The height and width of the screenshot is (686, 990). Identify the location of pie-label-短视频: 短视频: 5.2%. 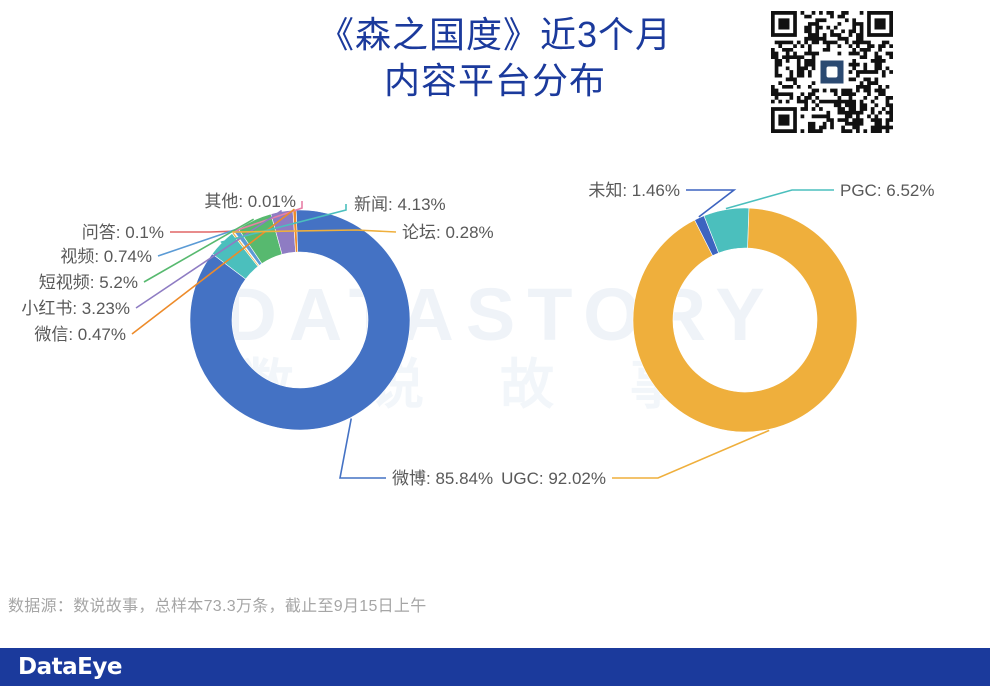
(88, 282).